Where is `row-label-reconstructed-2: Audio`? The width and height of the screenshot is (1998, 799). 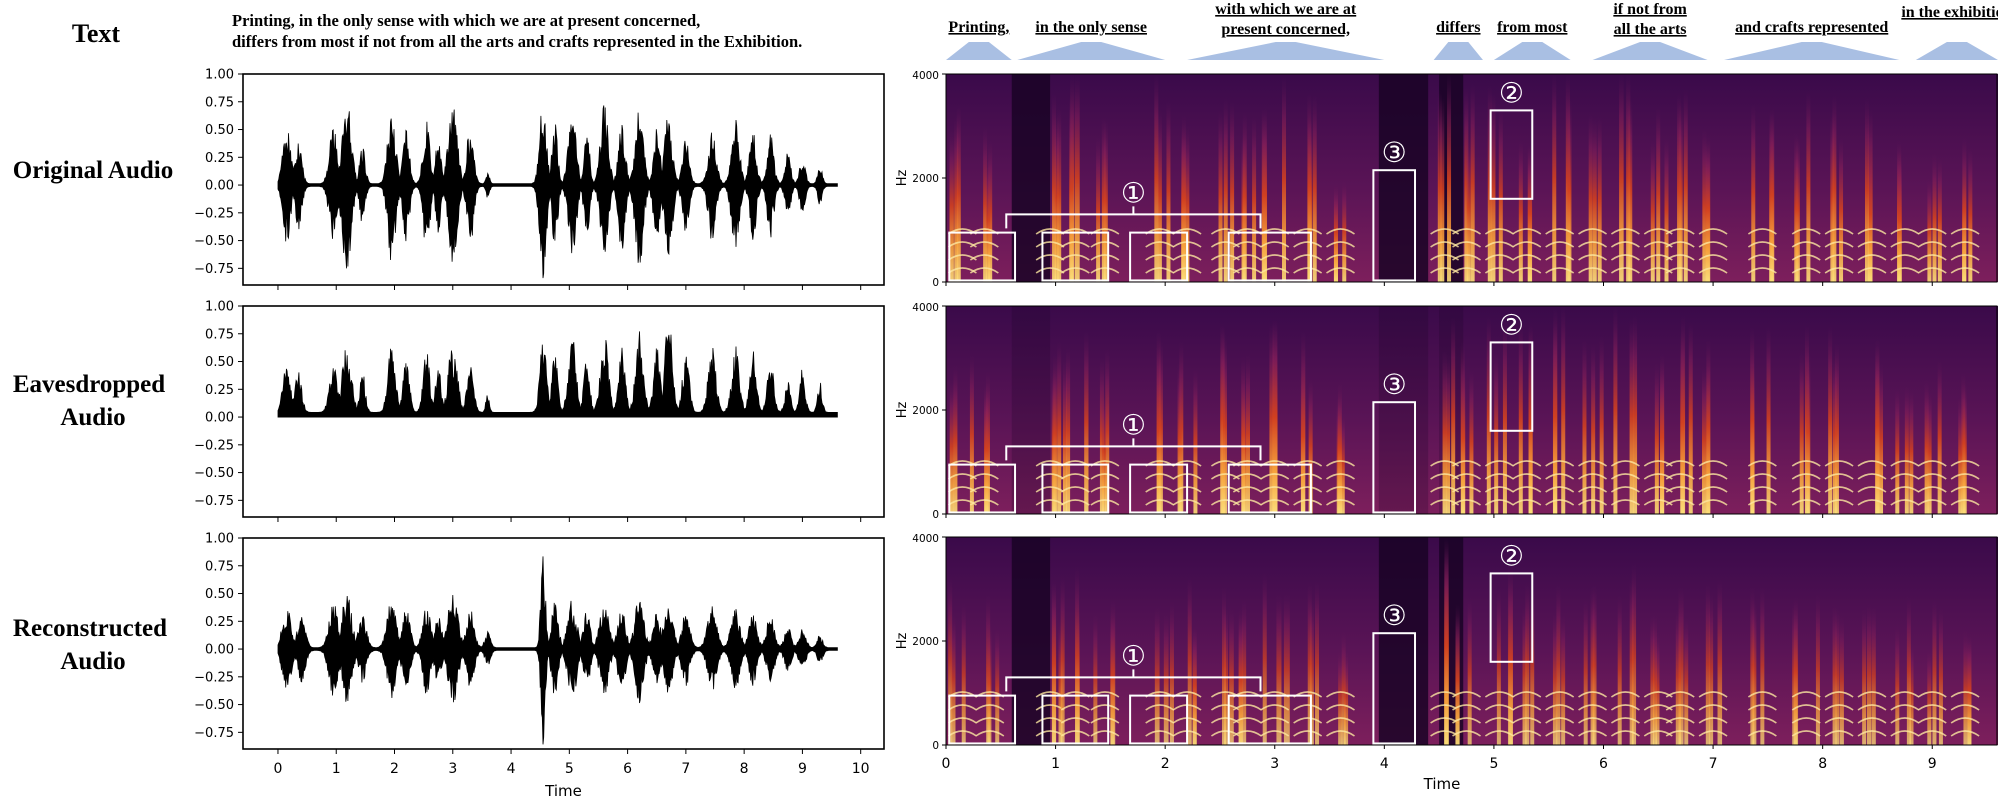 row-label-reconstructed-2: Audio is located at coordinates (92, 661).